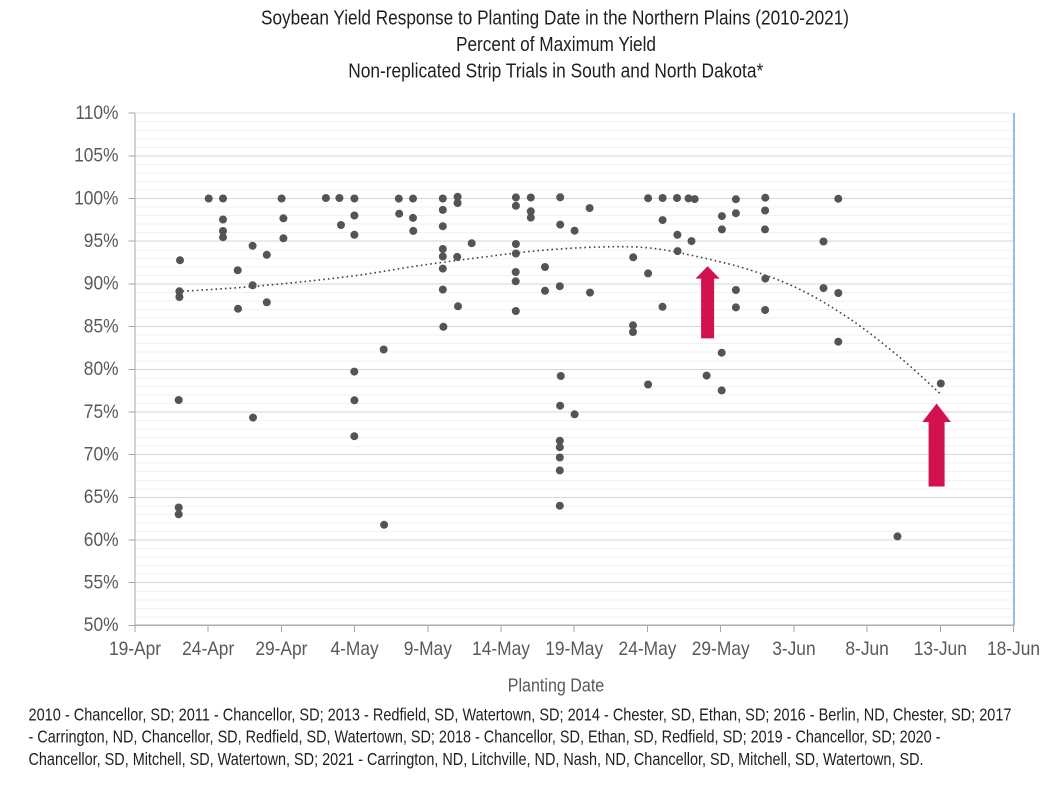 Image resolution: width=1050 pixels, height=802 pixels. Describe the element at coordinates (208, 649) in the screenshot. I see `svg-text: 24-Apr` at that location.